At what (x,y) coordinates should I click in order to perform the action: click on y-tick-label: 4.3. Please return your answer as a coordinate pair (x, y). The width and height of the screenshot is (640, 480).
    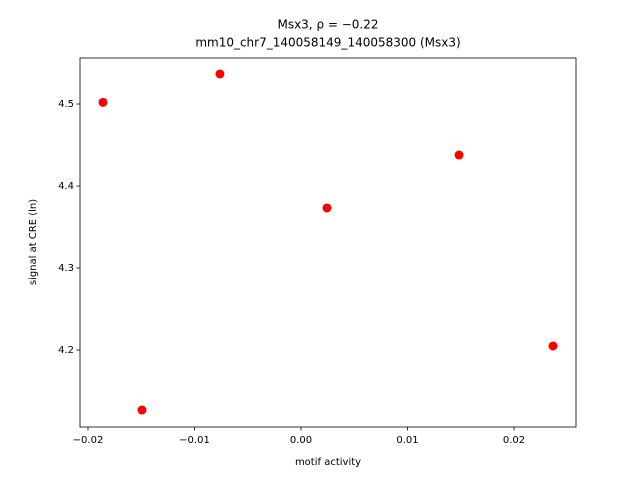
    Looking at the image, I should click on (66, 268).